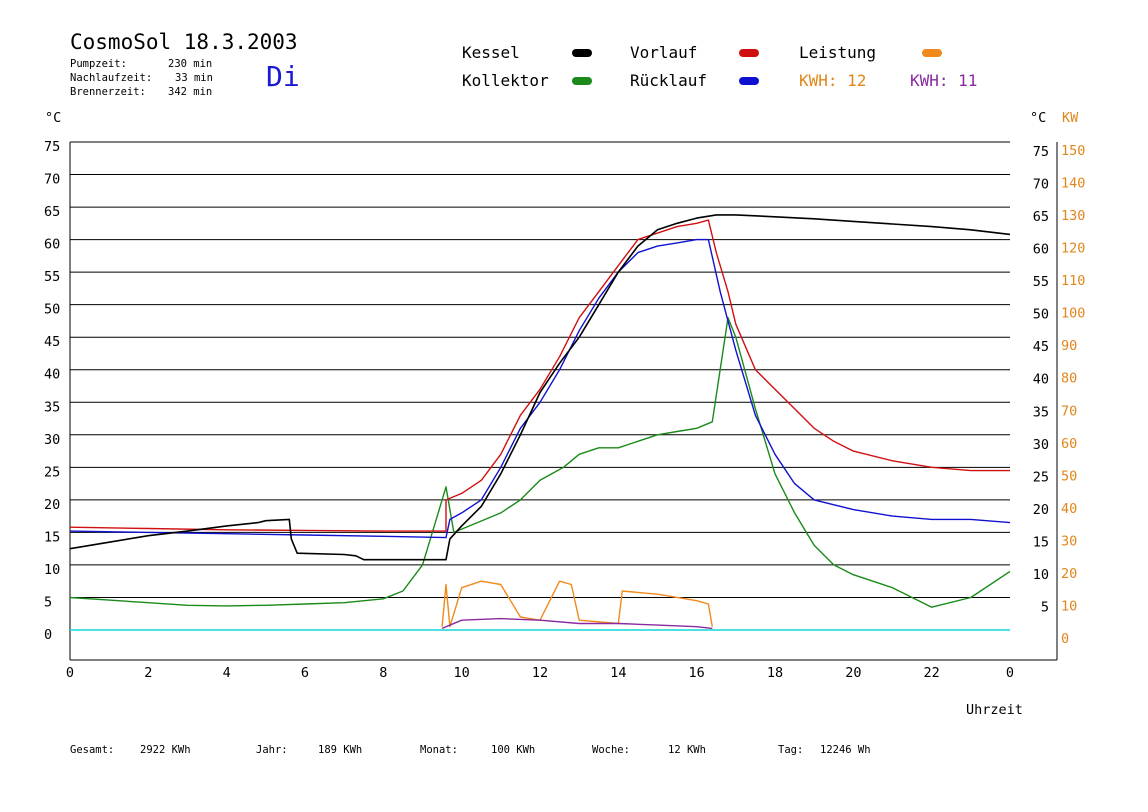 This screenshot has width=1148, height=812. What do you see at coordinates (48, 635) in the screenshot?
I see `y-tick-label-left: 0` at bounding box center [48, 635].